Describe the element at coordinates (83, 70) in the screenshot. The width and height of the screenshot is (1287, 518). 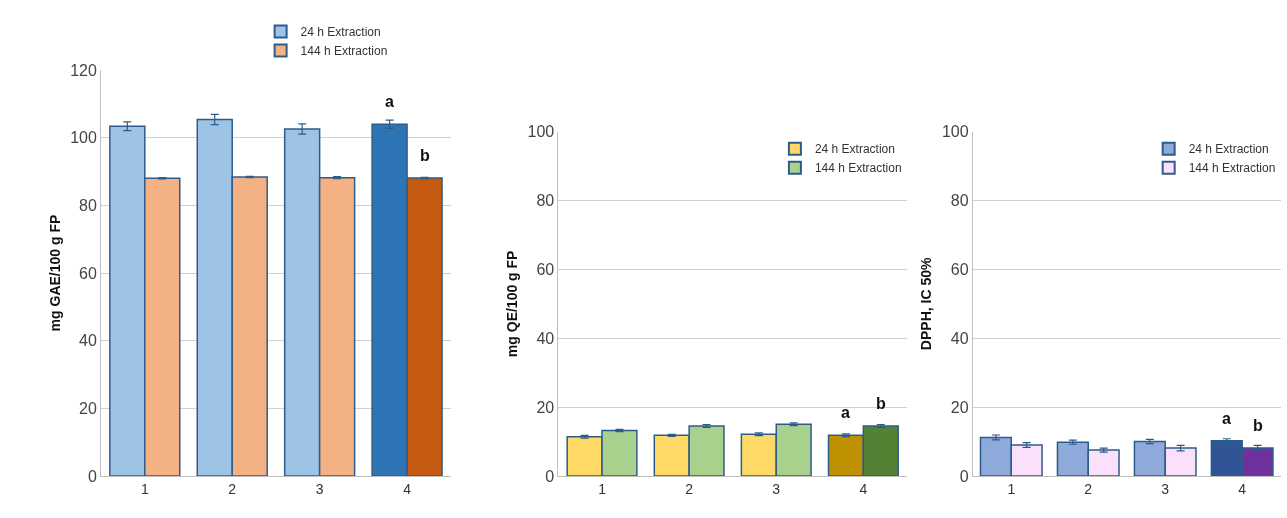
I see `y-tick-label: 120` at that location.